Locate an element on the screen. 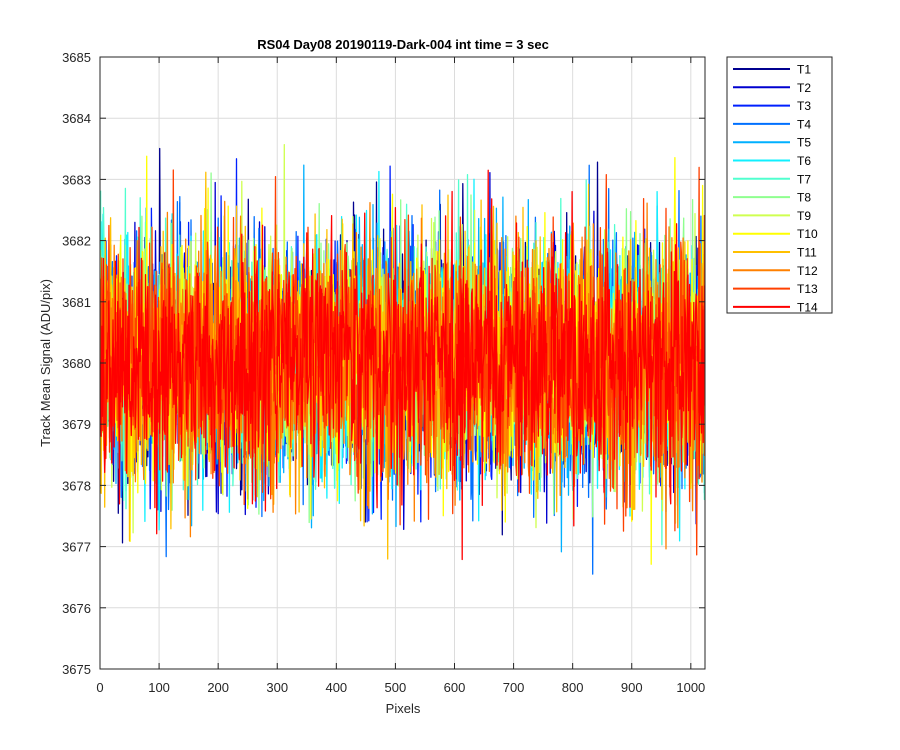 The width and height of the screenshot is (900, 750). legend-label-t10: T10 is located at coordinates (807, 234).